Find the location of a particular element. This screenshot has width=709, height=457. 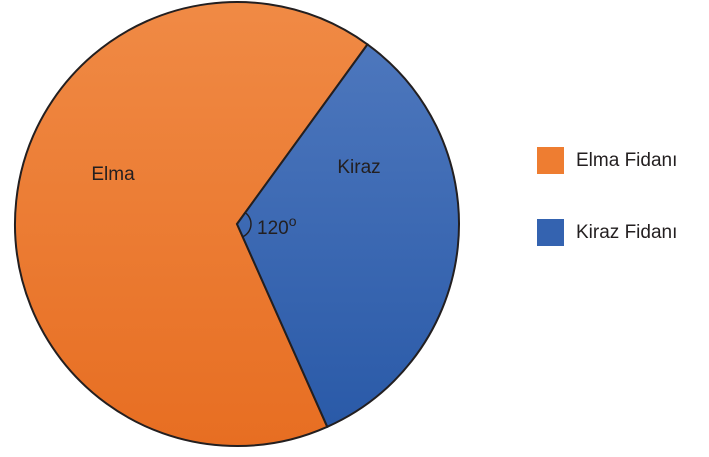

angle-value: 120 is located at coordinates (273, 228).